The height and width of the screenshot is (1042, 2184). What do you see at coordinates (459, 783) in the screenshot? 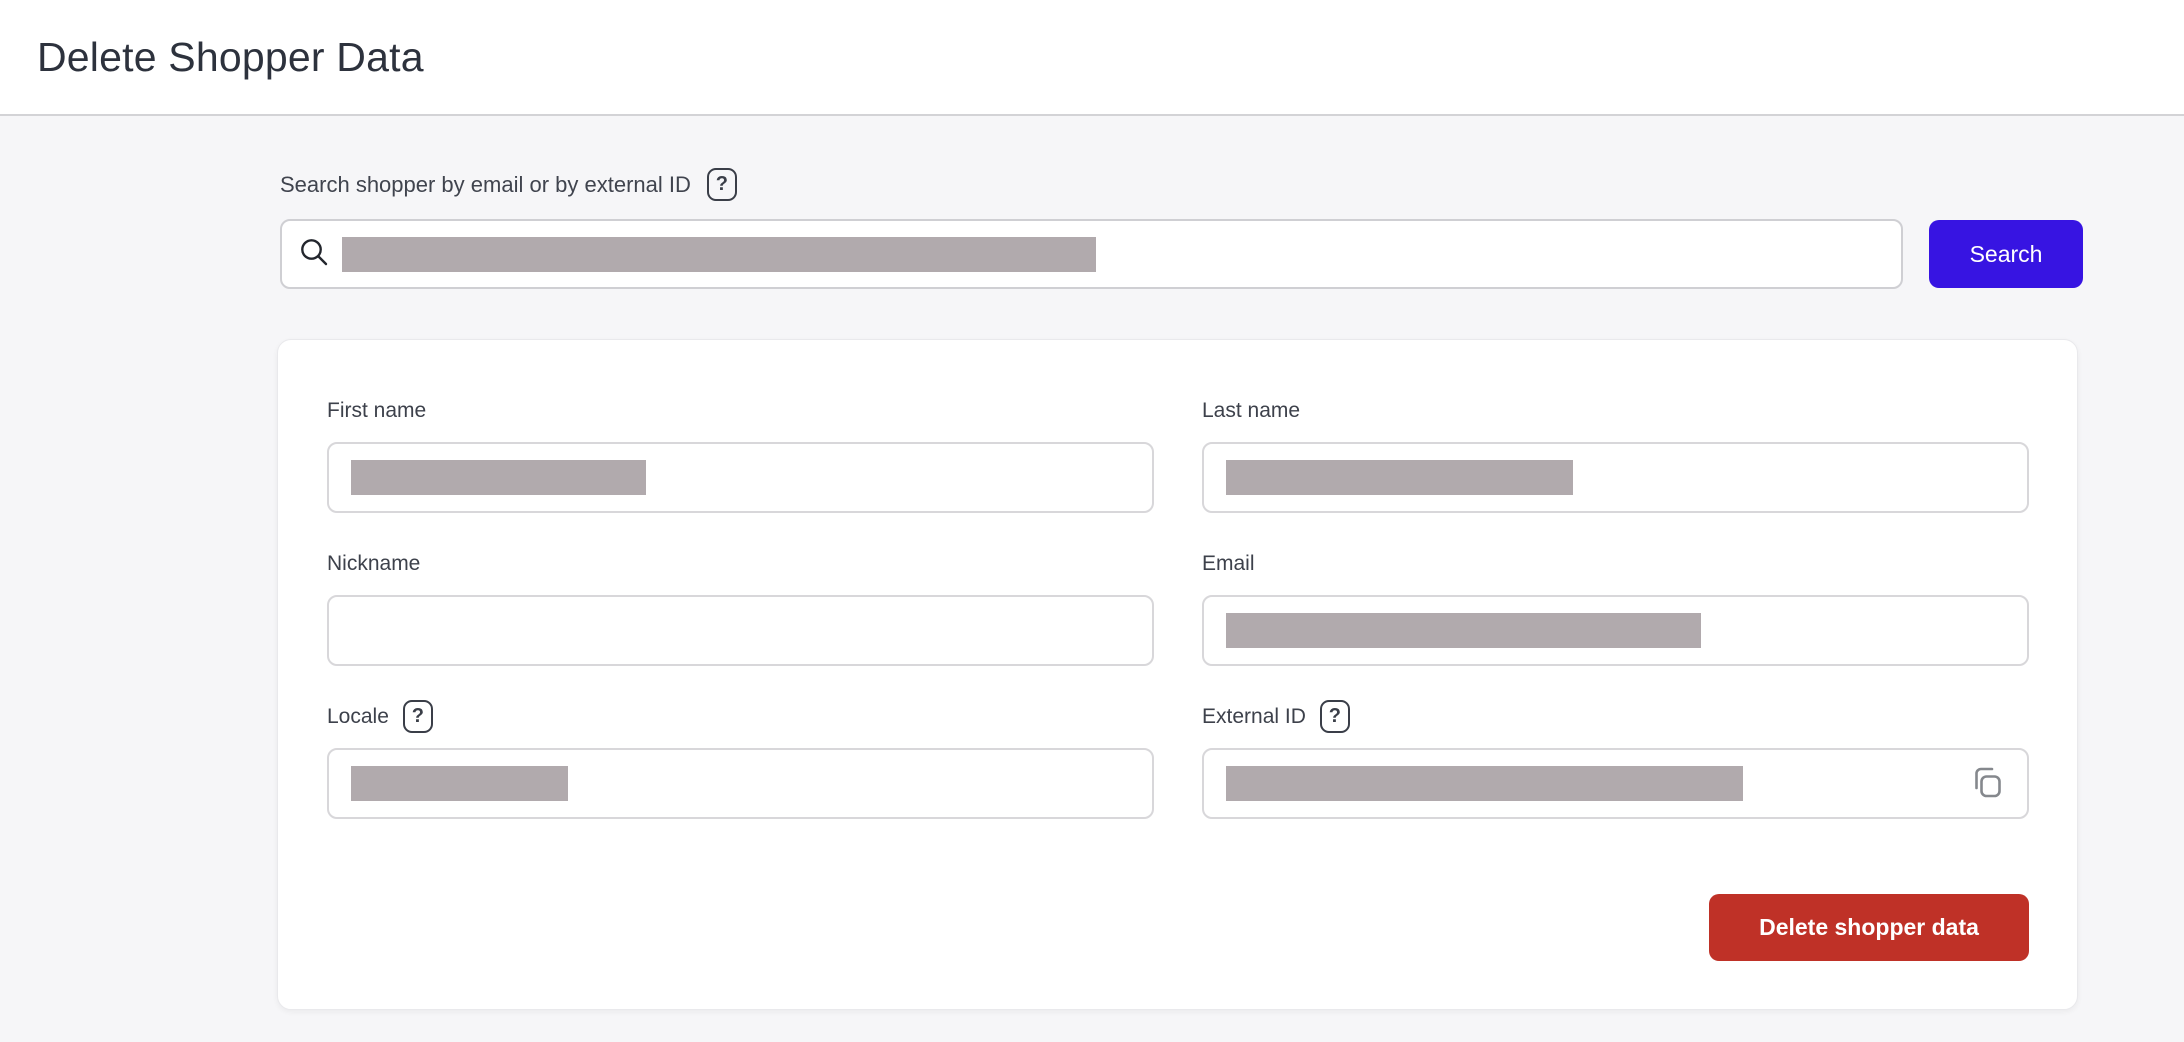
I see `redacted-locale-value` at bounding box center [459, 783].